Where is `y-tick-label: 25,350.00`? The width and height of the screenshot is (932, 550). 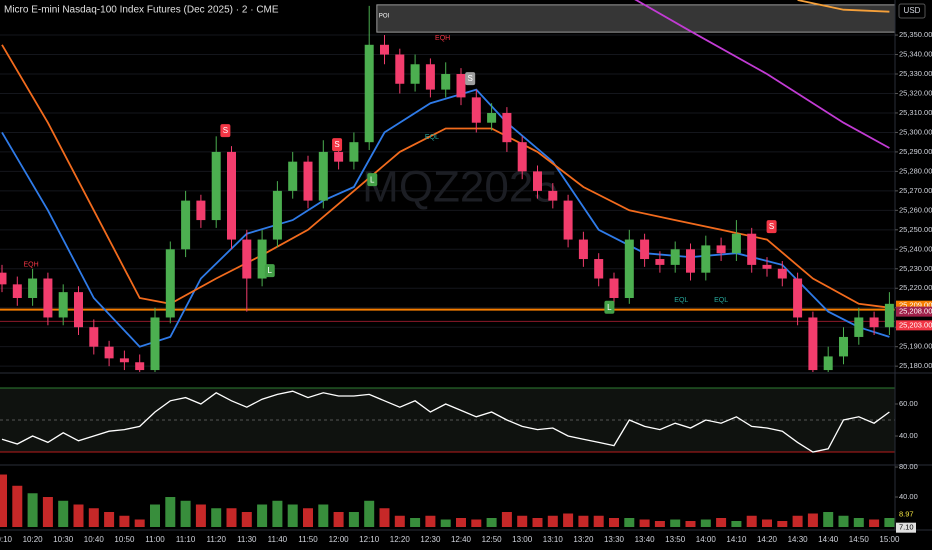 y-tick-label: 25,350.00 is located at coordinates (915, 34).